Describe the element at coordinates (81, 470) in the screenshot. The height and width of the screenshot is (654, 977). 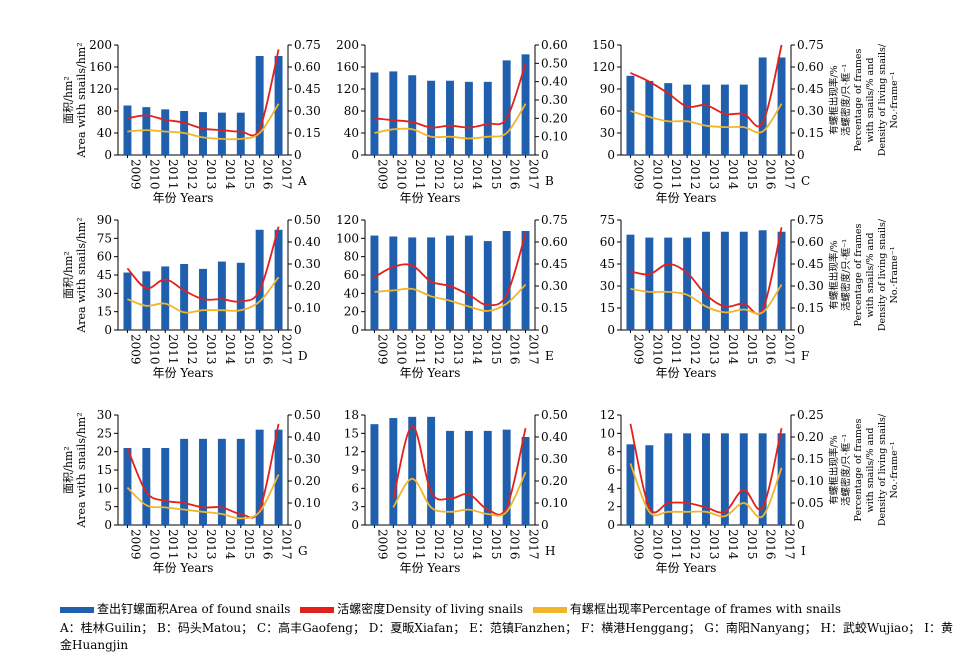
I see `panel-g-ylabel-en: Area with snails/hm²` at that location.